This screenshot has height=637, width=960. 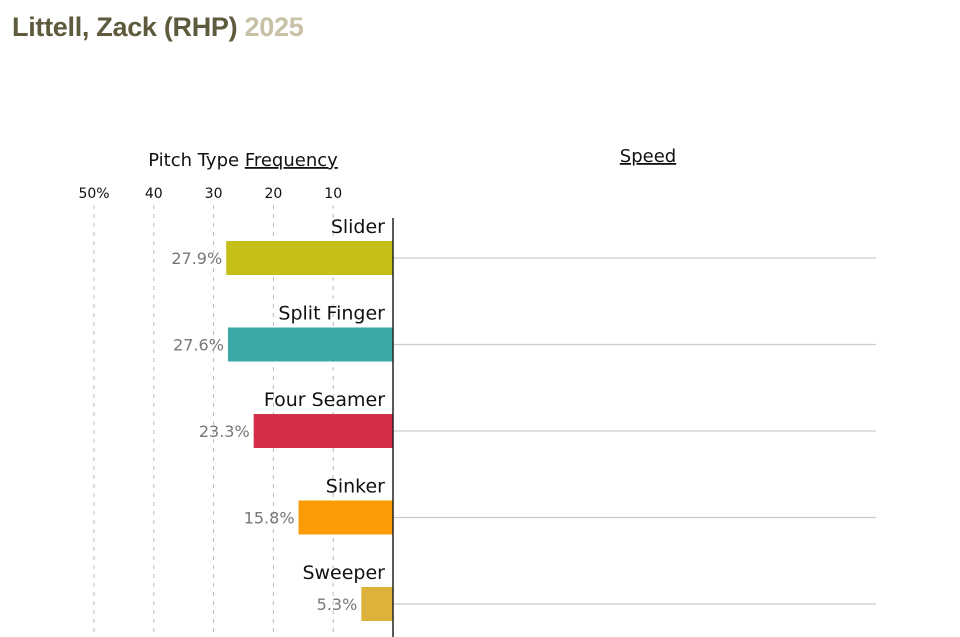 What do you see at coordinates (331, 314) in the screenshot?
I see `pitch-name-label: Split Finger` at bounding box center [331, 314].